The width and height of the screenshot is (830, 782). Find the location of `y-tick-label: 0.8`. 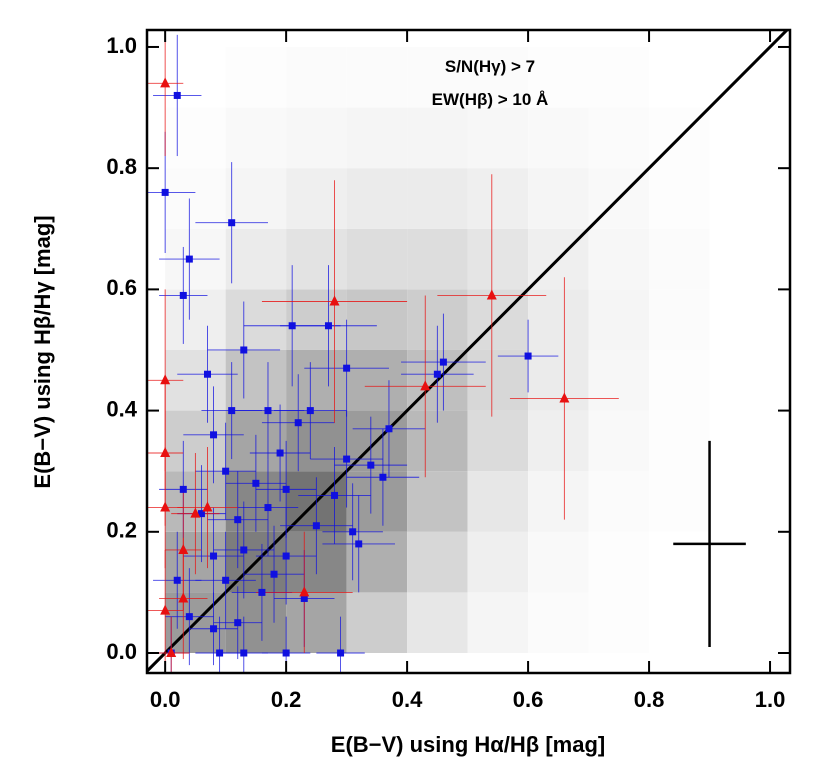

y-tick-label: 0.8 is located at coordinates (121, 166).